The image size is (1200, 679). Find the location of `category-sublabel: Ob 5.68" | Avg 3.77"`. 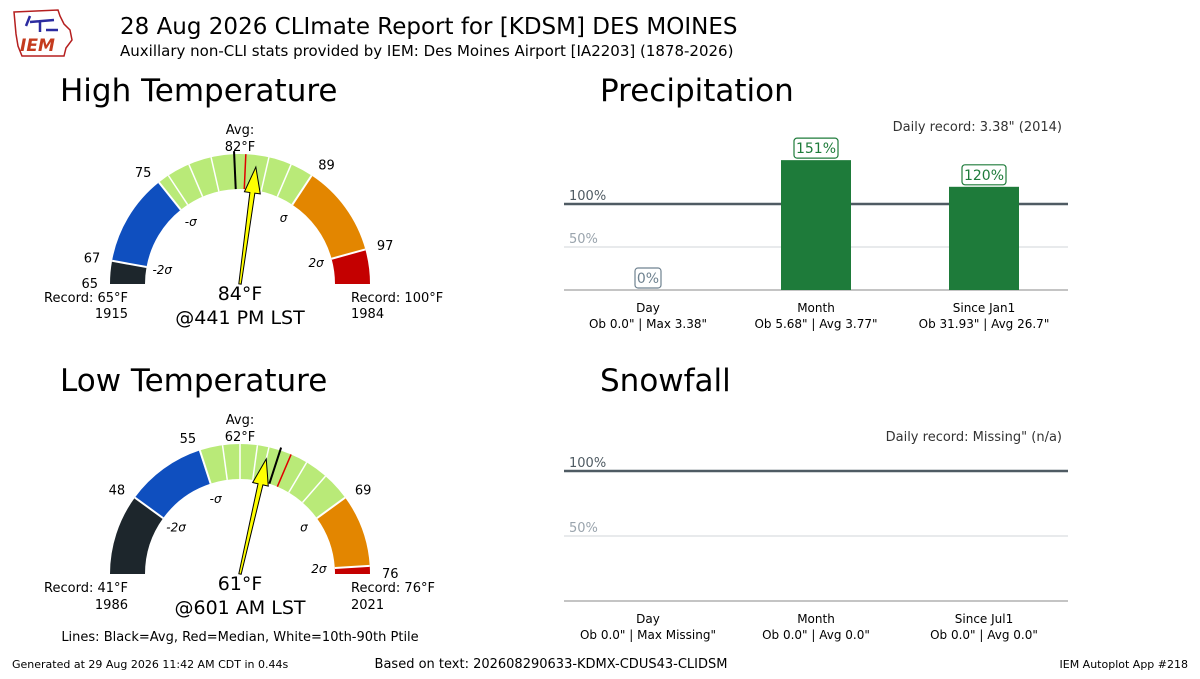

category-sublabel: Ob 5.68" | Avg 3.77" is located at coordinates (815, 324).